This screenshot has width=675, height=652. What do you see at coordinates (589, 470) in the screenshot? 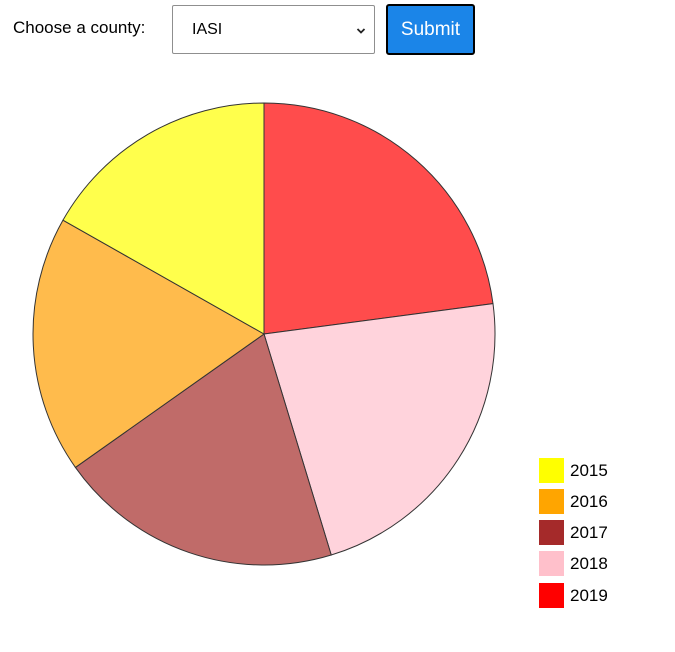
I see `legend-label: 2015` at bounding box center [589, 470].